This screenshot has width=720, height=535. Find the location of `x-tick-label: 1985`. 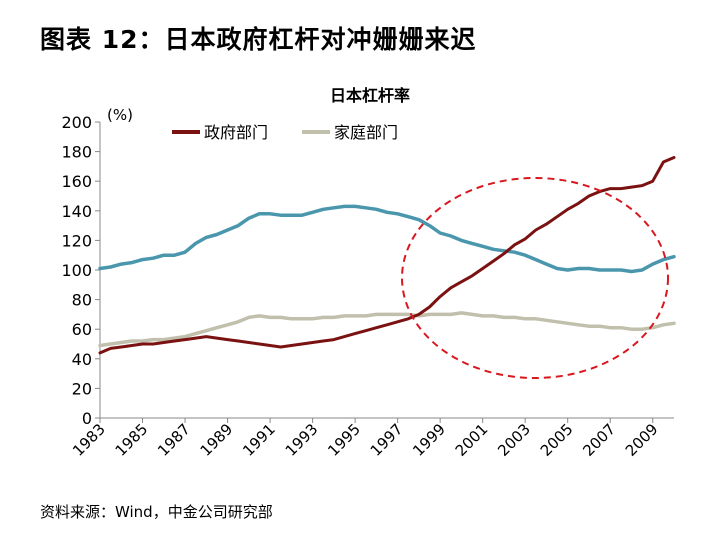

x-tick-label: 1985 is located at coordinates (132, 440).